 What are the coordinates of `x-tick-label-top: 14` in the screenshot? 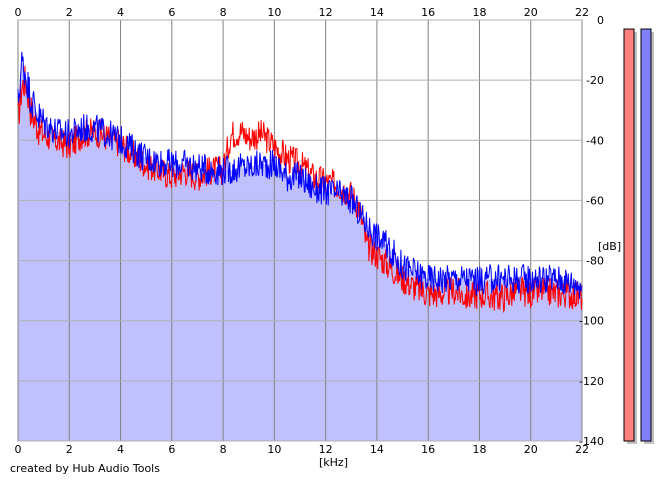 It's located at (377, 12).